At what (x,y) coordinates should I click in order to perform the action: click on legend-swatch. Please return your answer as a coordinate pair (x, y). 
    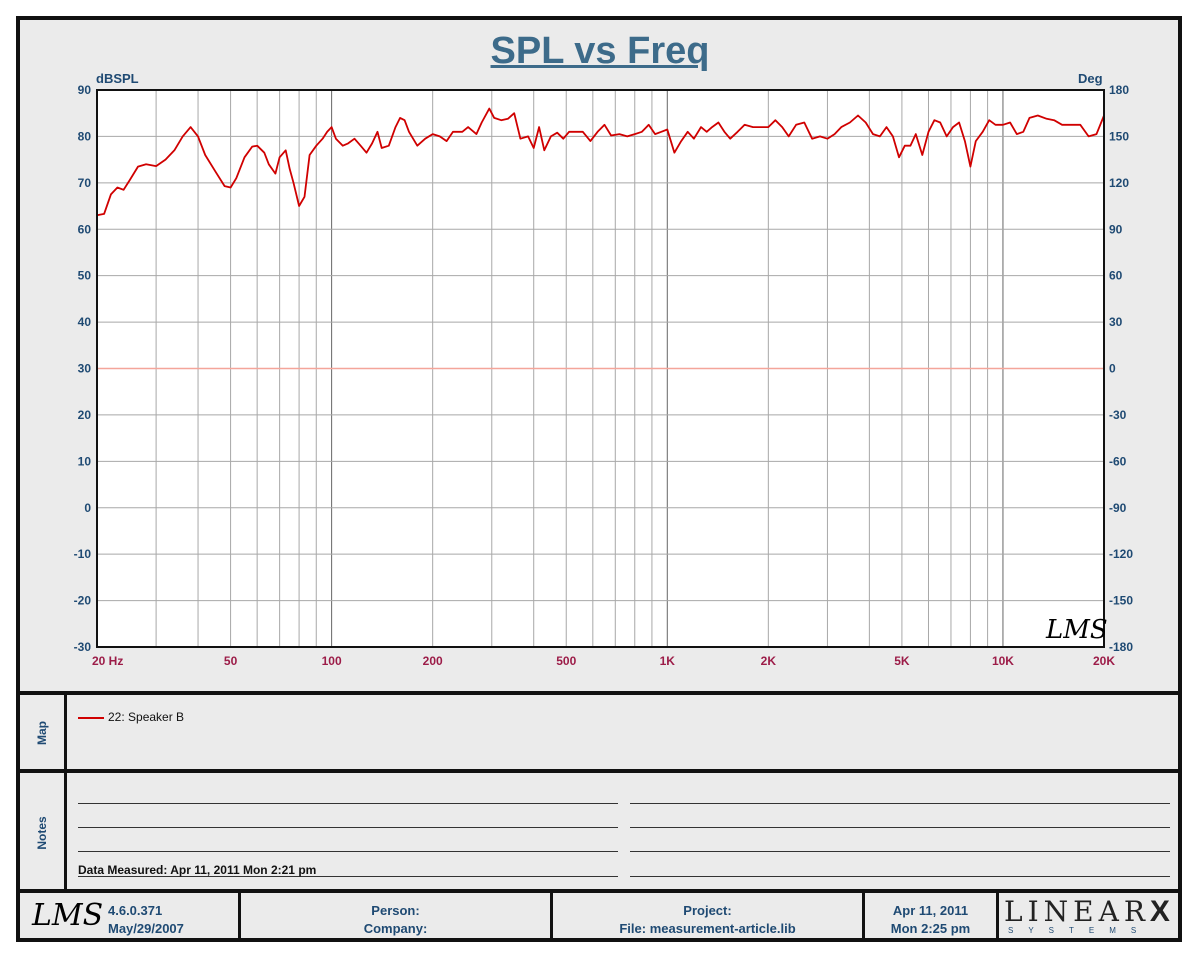
    Looking at the image, I should click on (91, 718).